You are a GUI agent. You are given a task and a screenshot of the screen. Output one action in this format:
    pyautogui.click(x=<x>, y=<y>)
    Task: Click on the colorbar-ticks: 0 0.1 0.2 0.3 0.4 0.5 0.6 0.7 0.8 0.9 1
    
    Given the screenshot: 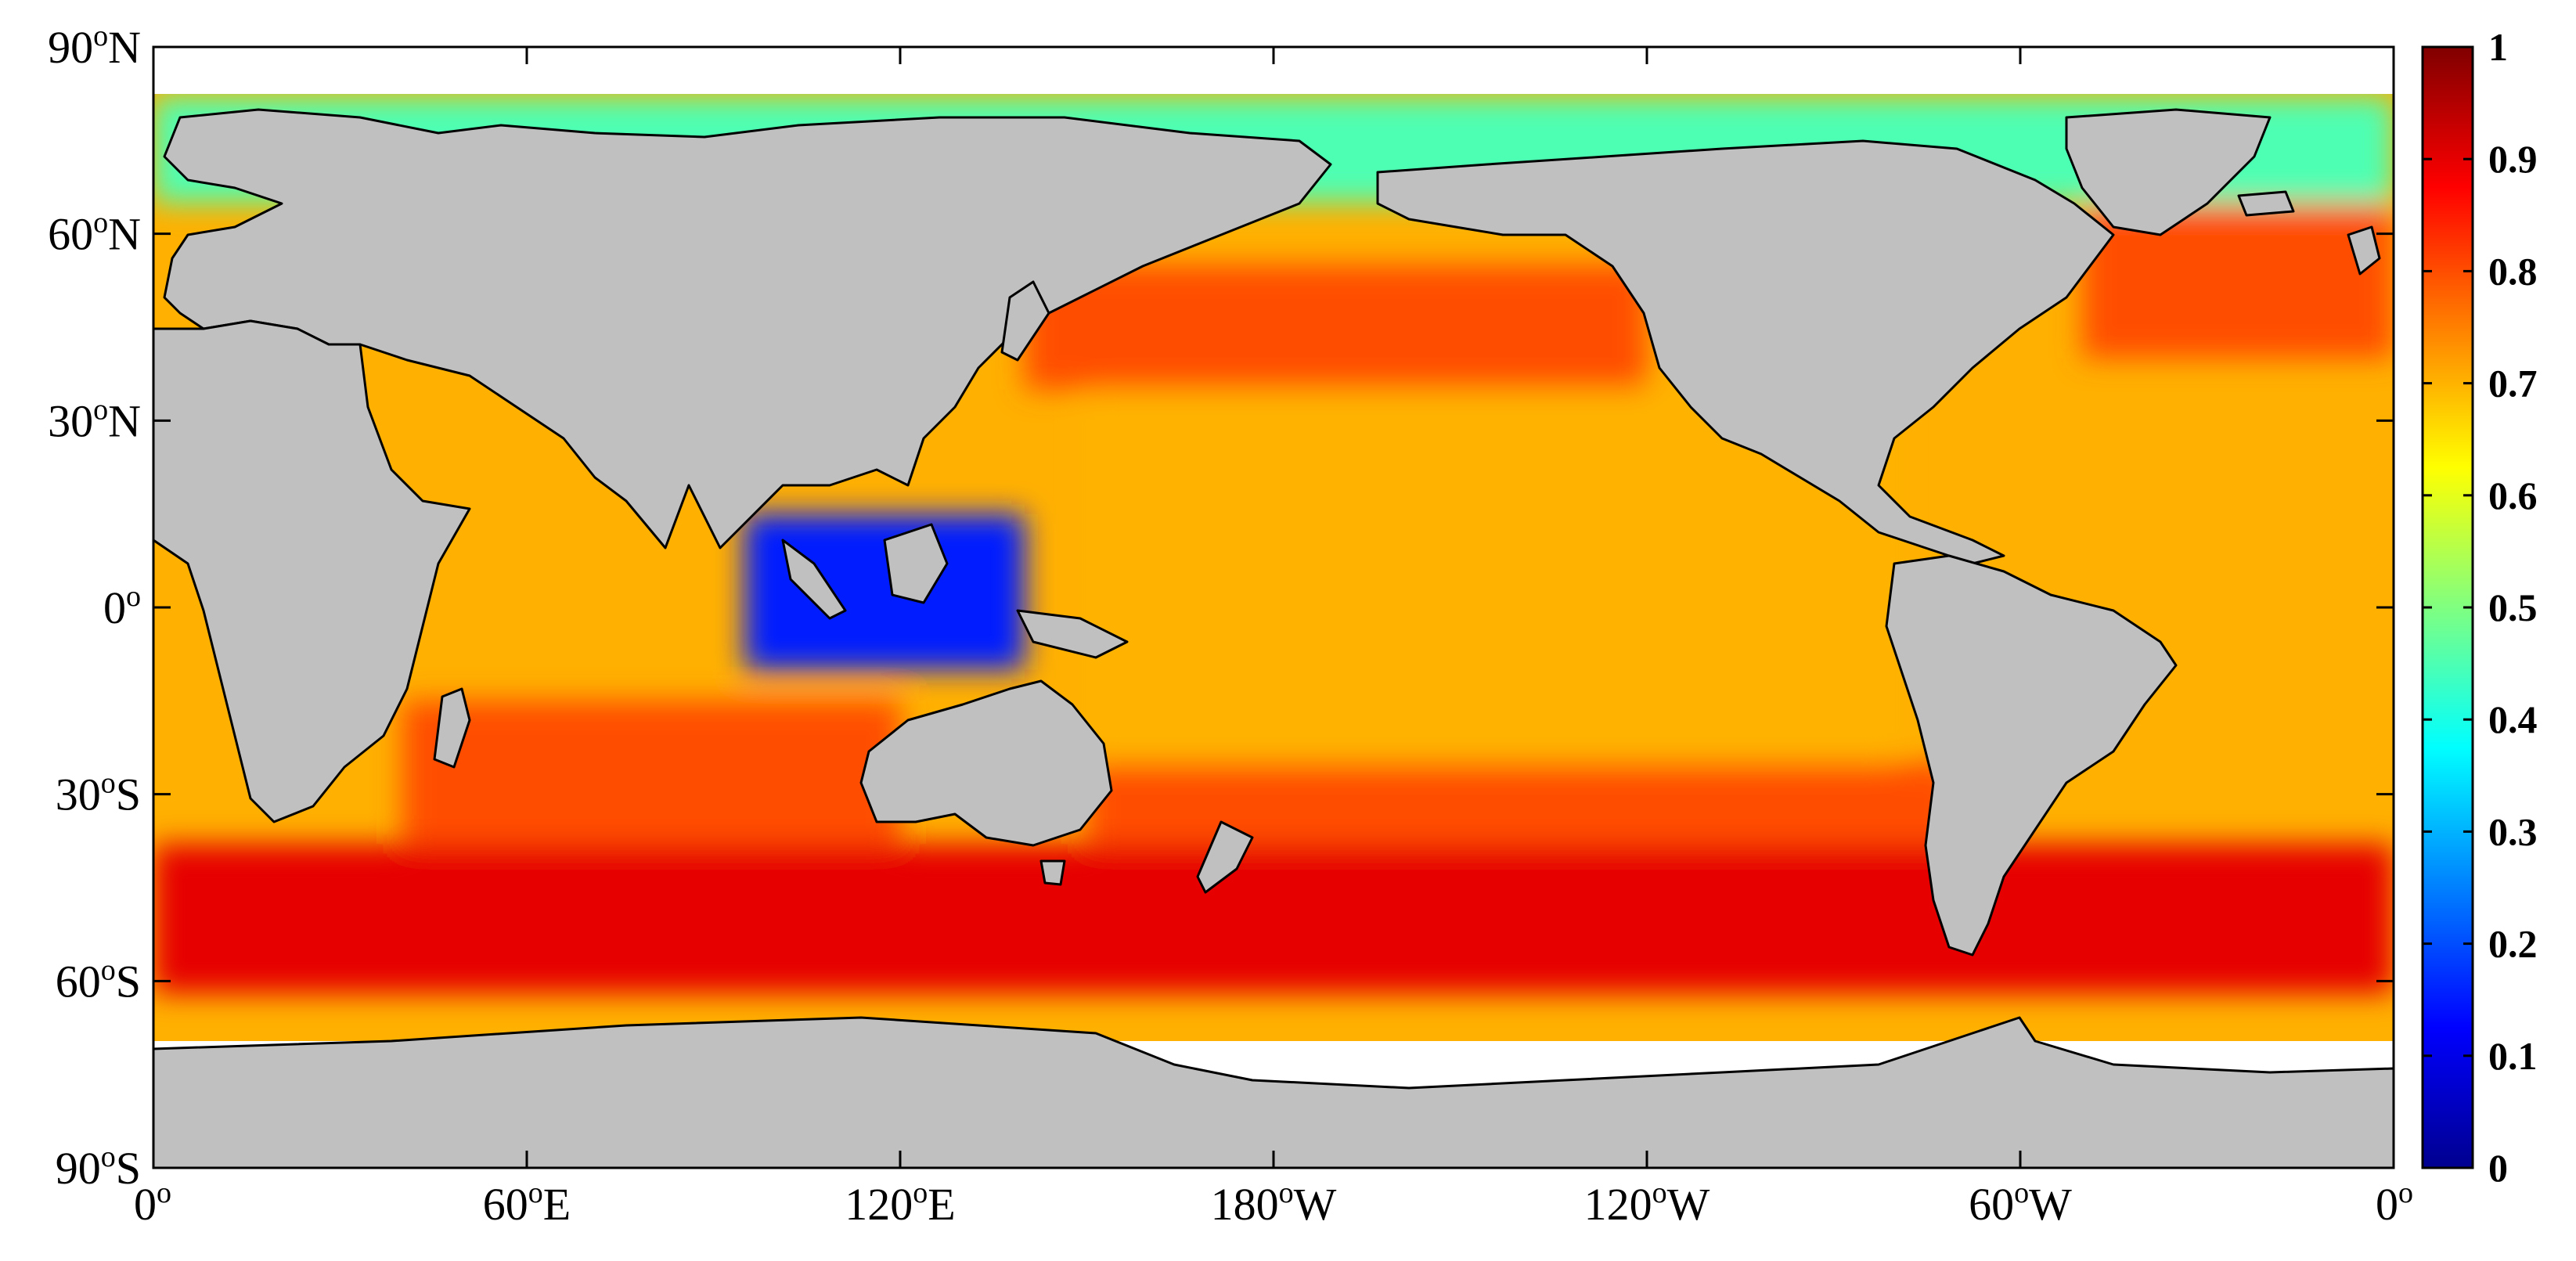 What is the action you would take?
    pyautogui.click(x=2480, y=607)
    